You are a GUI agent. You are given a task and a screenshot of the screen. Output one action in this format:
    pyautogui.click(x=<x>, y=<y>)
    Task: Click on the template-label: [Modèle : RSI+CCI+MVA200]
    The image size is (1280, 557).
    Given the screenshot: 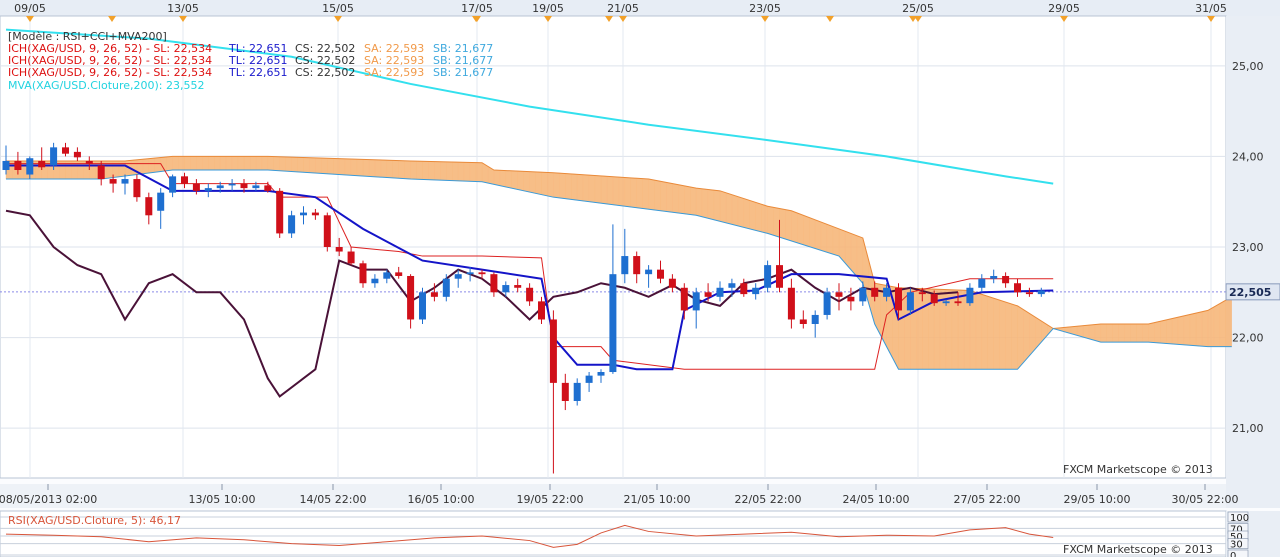 What is the action you would take?
    pyautogui.click(x=87, y=36)
    